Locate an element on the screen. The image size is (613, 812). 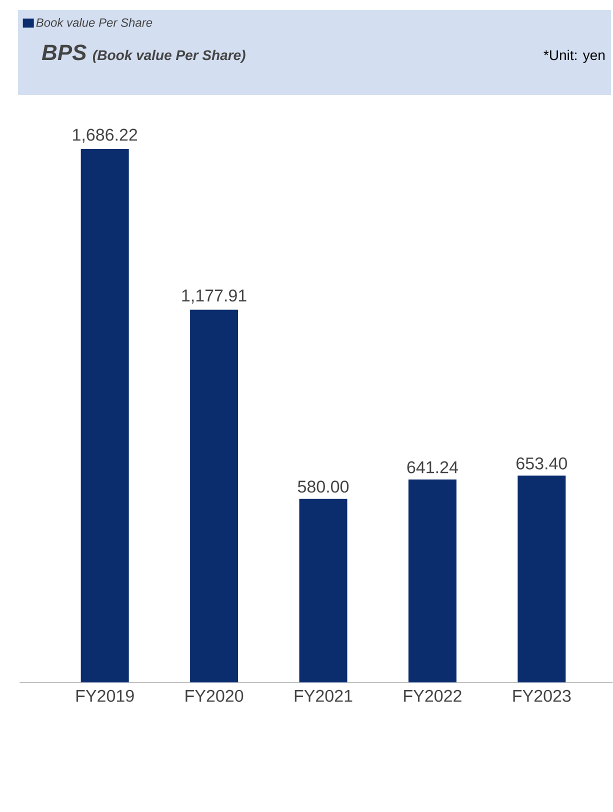
legend-label: Book value Per Share is located at coordinates (94, 22).